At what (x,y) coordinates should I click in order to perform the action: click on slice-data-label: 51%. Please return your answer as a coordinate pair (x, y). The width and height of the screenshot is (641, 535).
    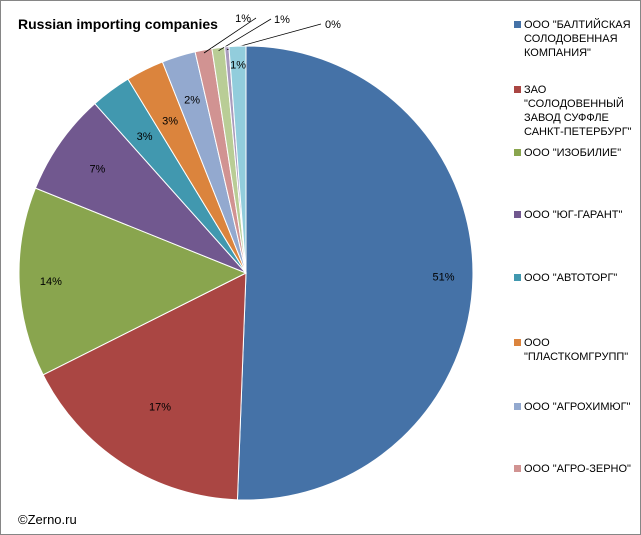
    Looking at the image, I should click on (443, 278).